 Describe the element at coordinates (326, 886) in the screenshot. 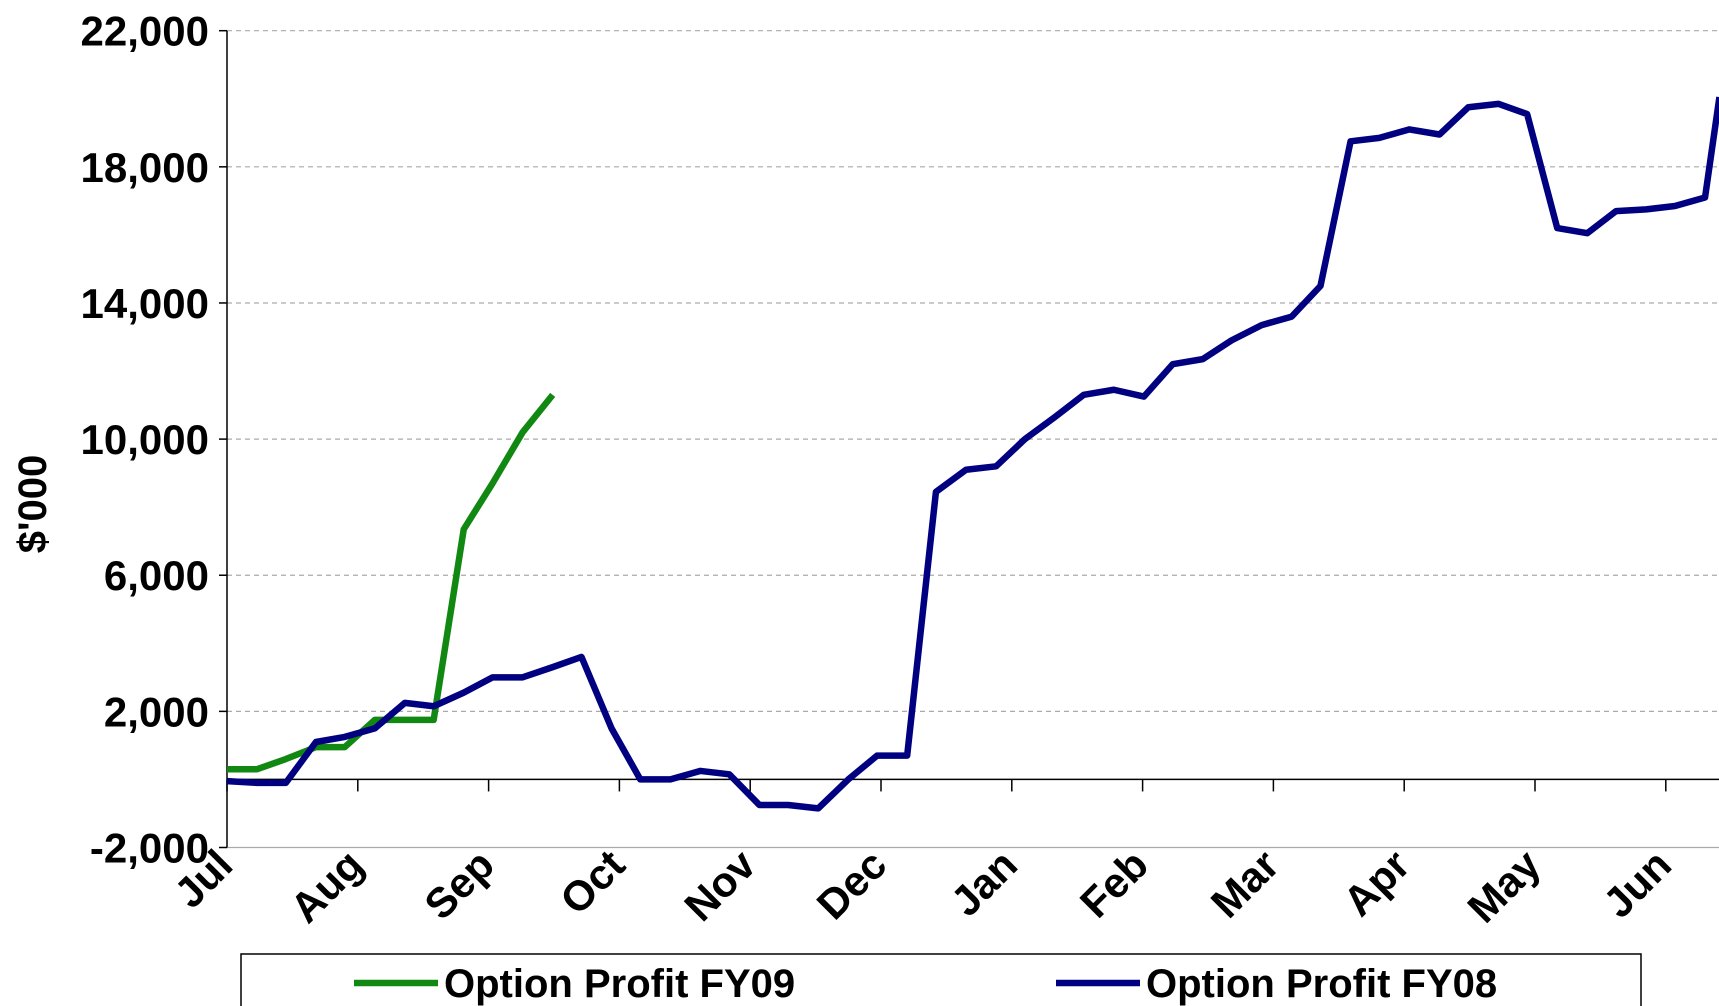

I see `x-tick-label: Aug` at that location.